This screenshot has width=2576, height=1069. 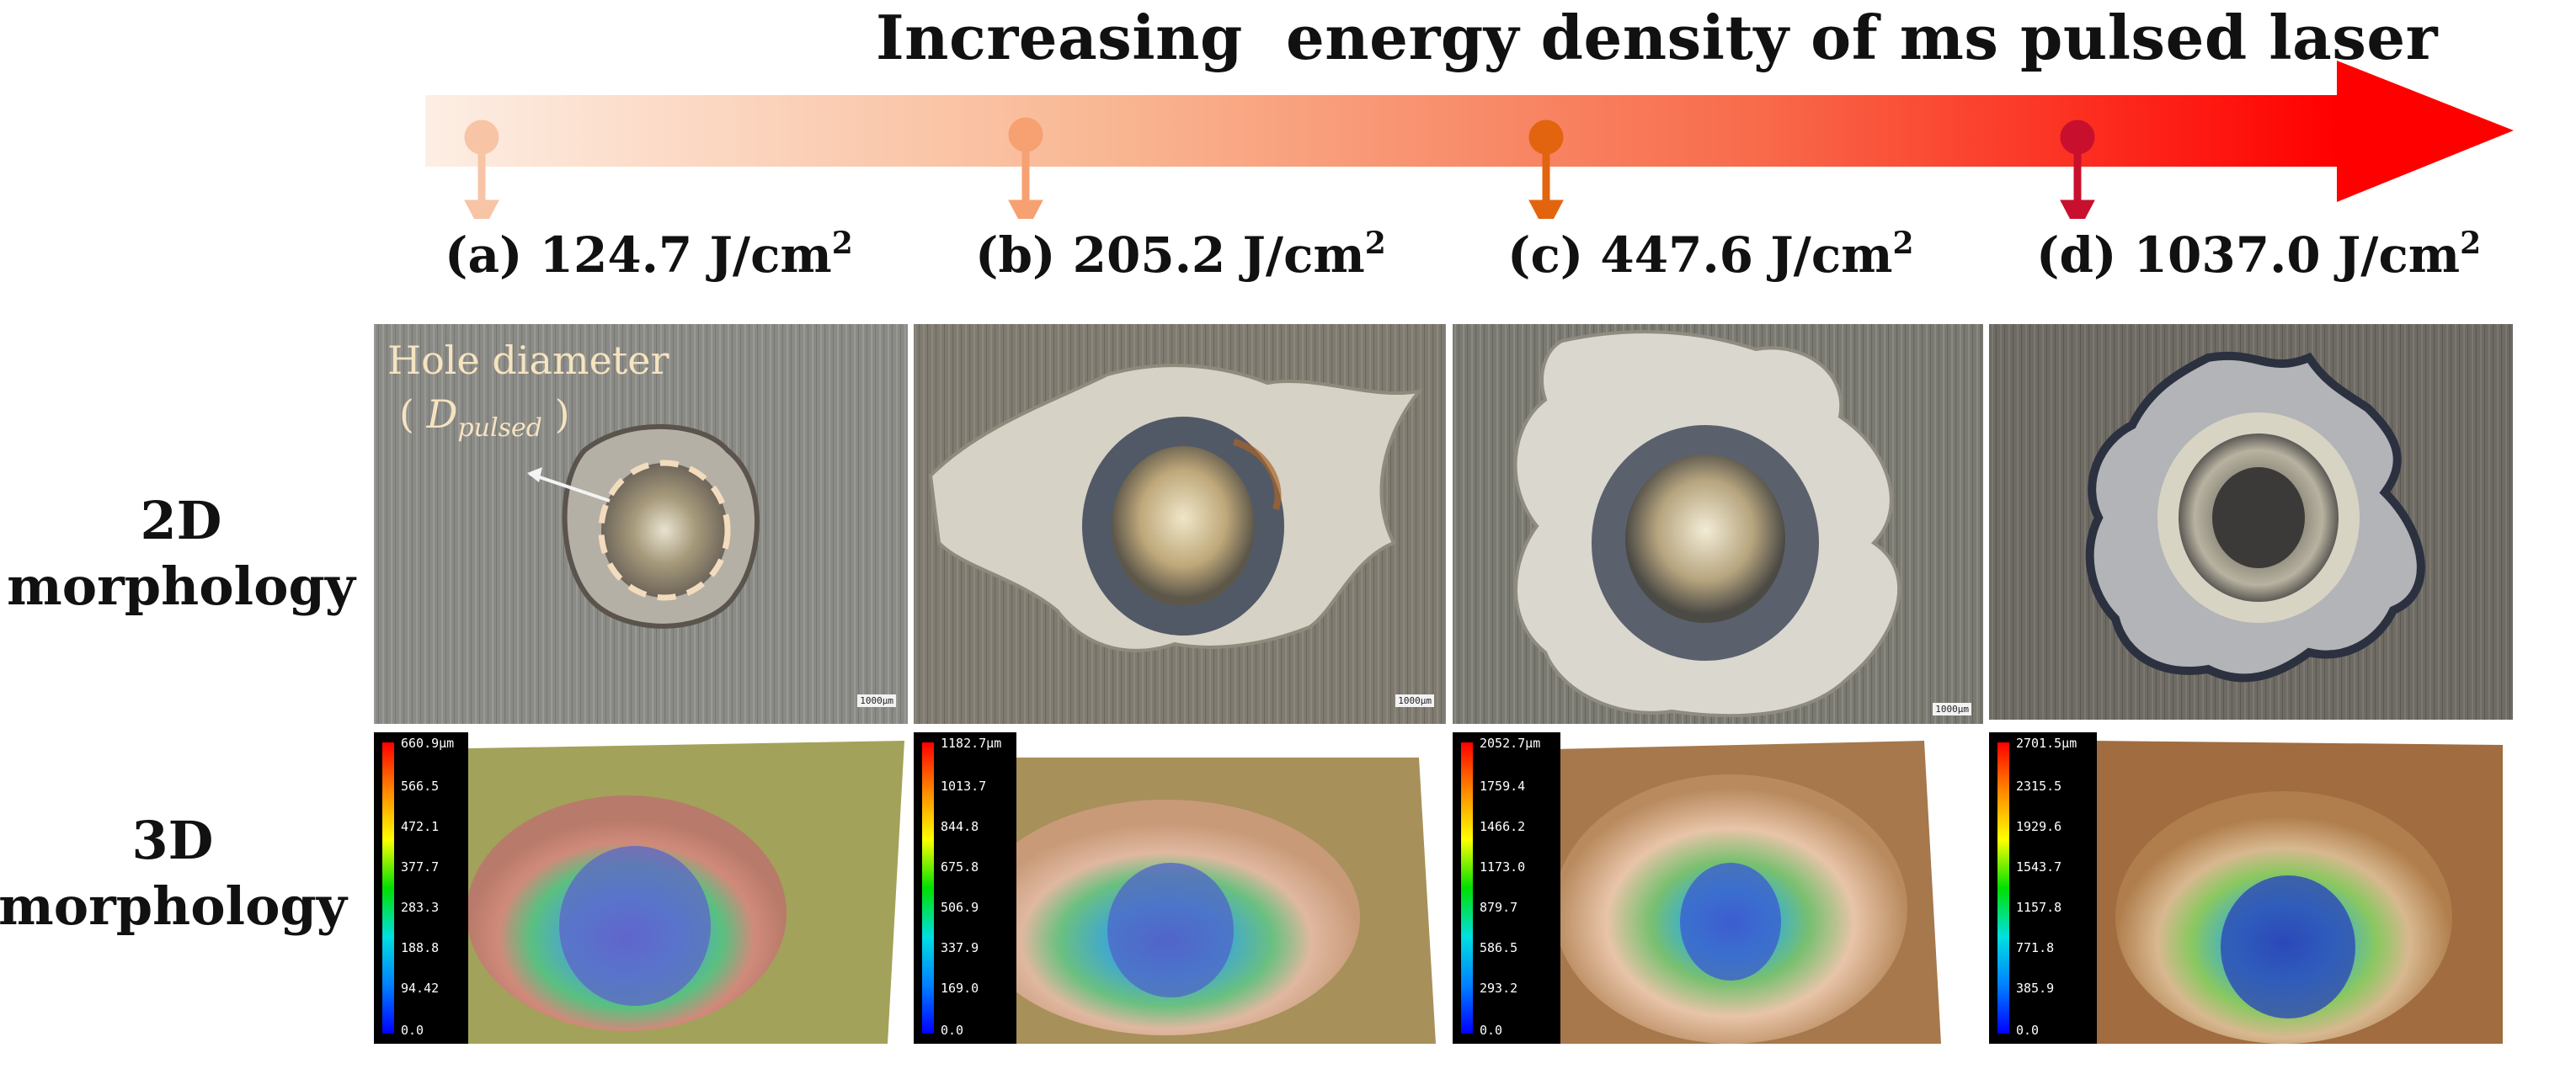 I want to click on colorbar-c-tick-5: 586.5, so click(x=1499, y=948).